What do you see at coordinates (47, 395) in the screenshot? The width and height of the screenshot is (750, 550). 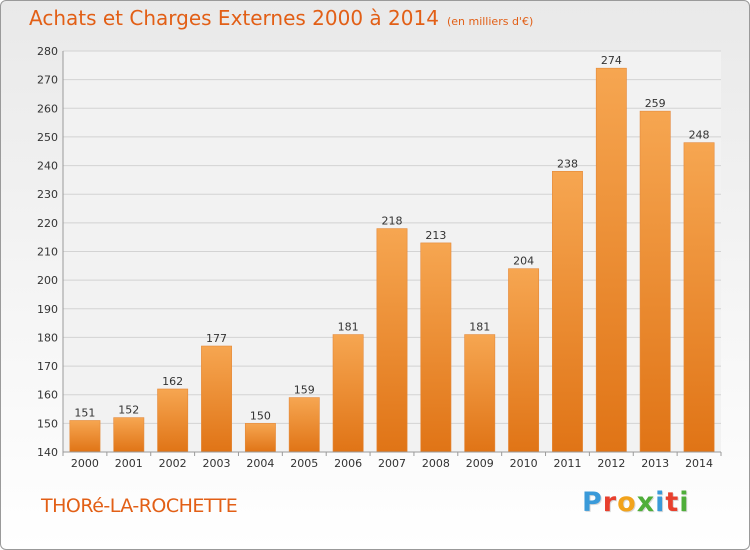 I see `y-tick-label: 160` at bounding box center [47, 395].